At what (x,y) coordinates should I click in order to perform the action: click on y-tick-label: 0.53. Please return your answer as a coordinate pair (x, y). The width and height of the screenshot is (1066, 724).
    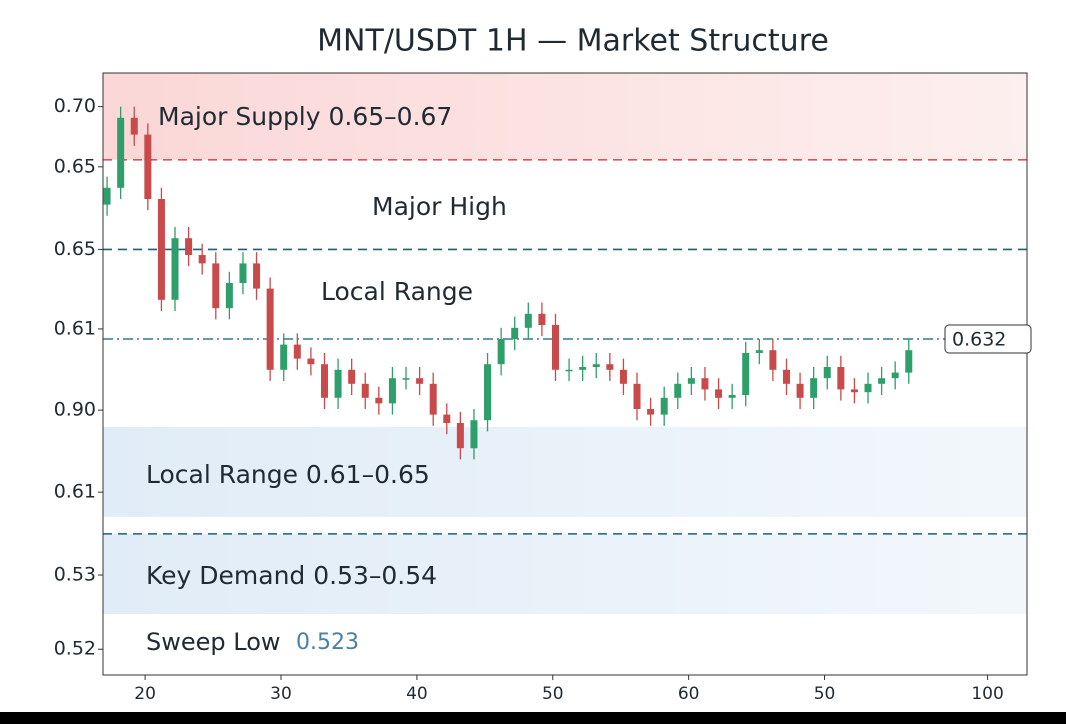
    Looking at the image, I should click on (75, 575).